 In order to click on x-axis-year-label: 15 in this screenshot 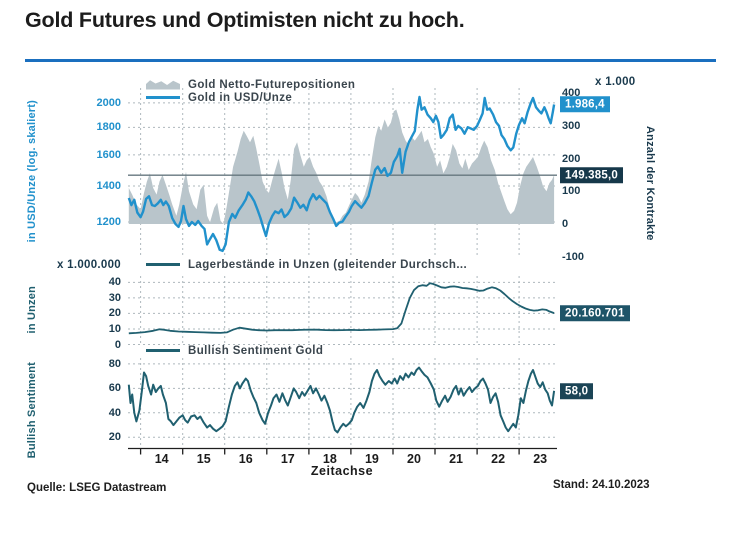, I will do `click(203, 459)`.